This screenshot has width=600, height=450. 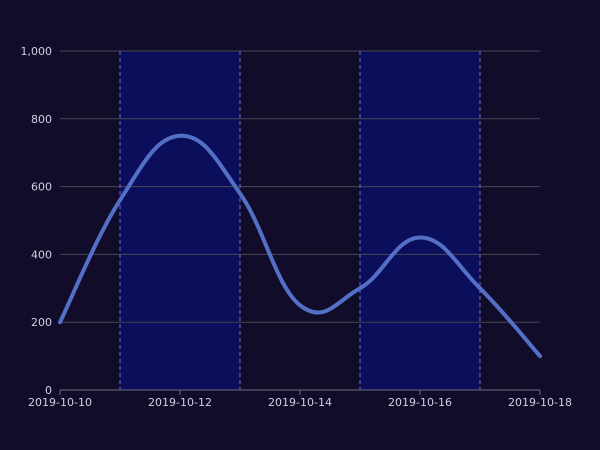 What do you see at coordinates (420, 402) in the screenshot?
I see `x-tick-label: 2019-10-16` at bounding box center [420, 402].